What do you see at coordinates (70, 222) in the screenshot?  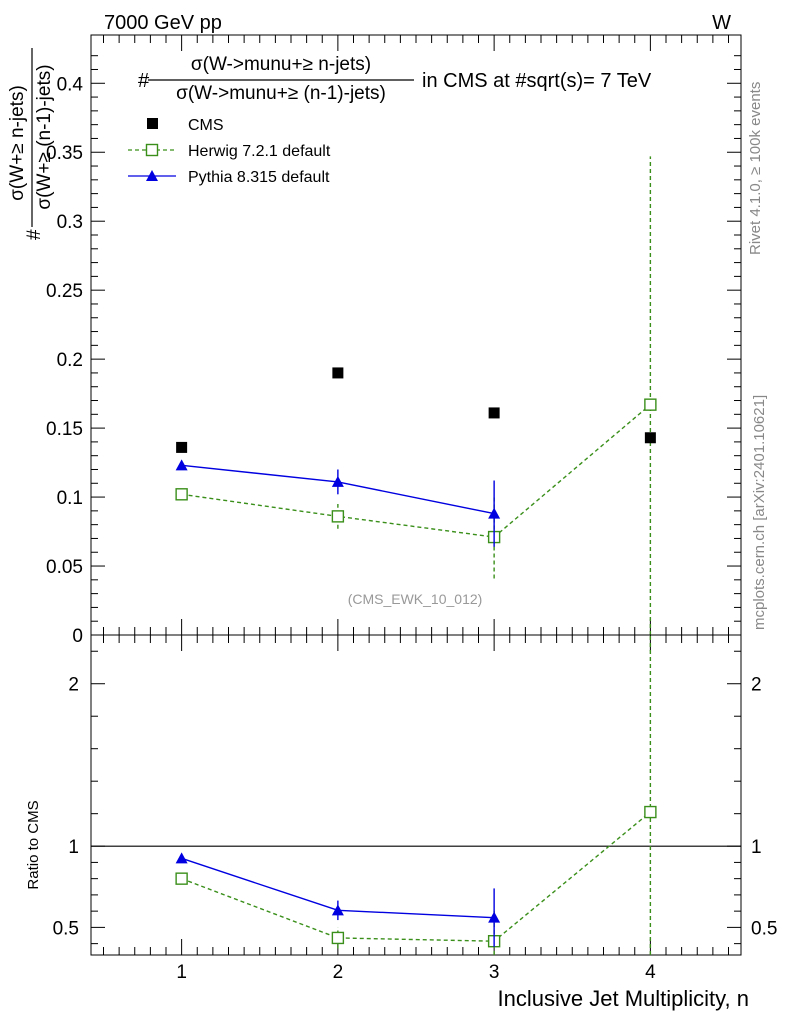 I see `y-tick-label: 0.3` at bounding box center [70, 222].